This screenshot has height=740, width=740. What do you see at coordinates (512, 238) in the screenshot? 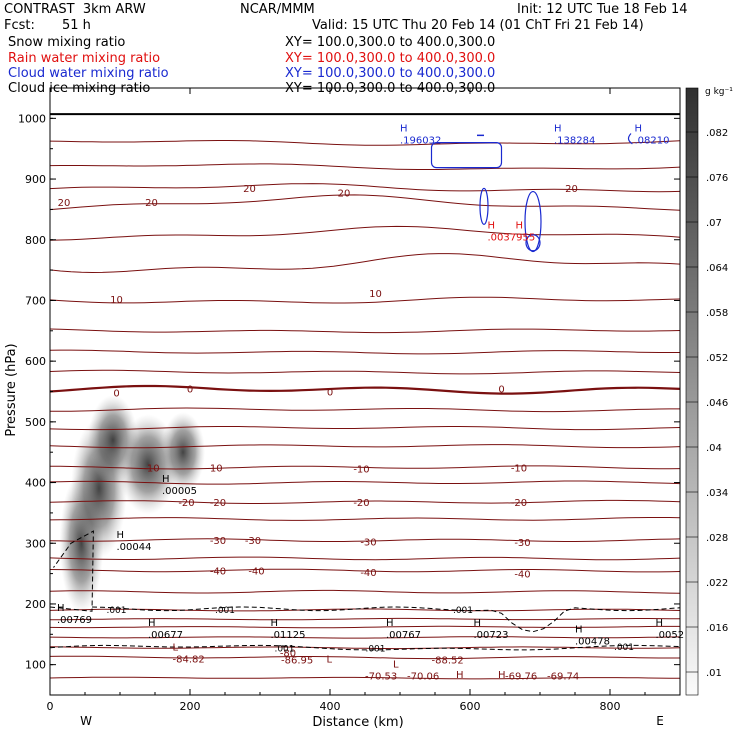
I see `extremum-value: .0037955` at bounding box center [512, 238].